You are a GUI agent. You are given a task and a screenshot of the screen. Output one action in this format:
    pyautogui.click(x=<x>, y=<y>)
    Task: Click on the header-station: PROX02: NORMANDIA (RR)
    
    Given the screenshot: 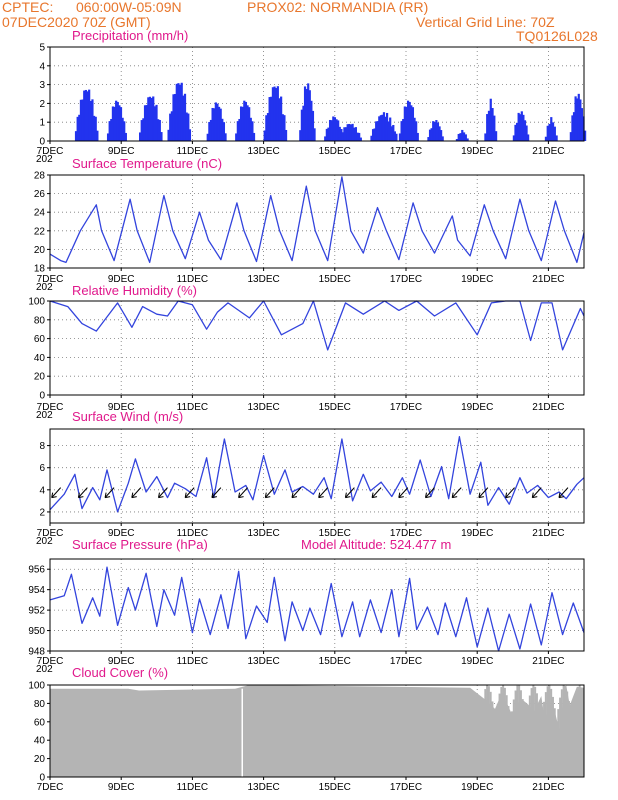 What is the action you would take?
    pyautogui.click(x=338, y=7)
    